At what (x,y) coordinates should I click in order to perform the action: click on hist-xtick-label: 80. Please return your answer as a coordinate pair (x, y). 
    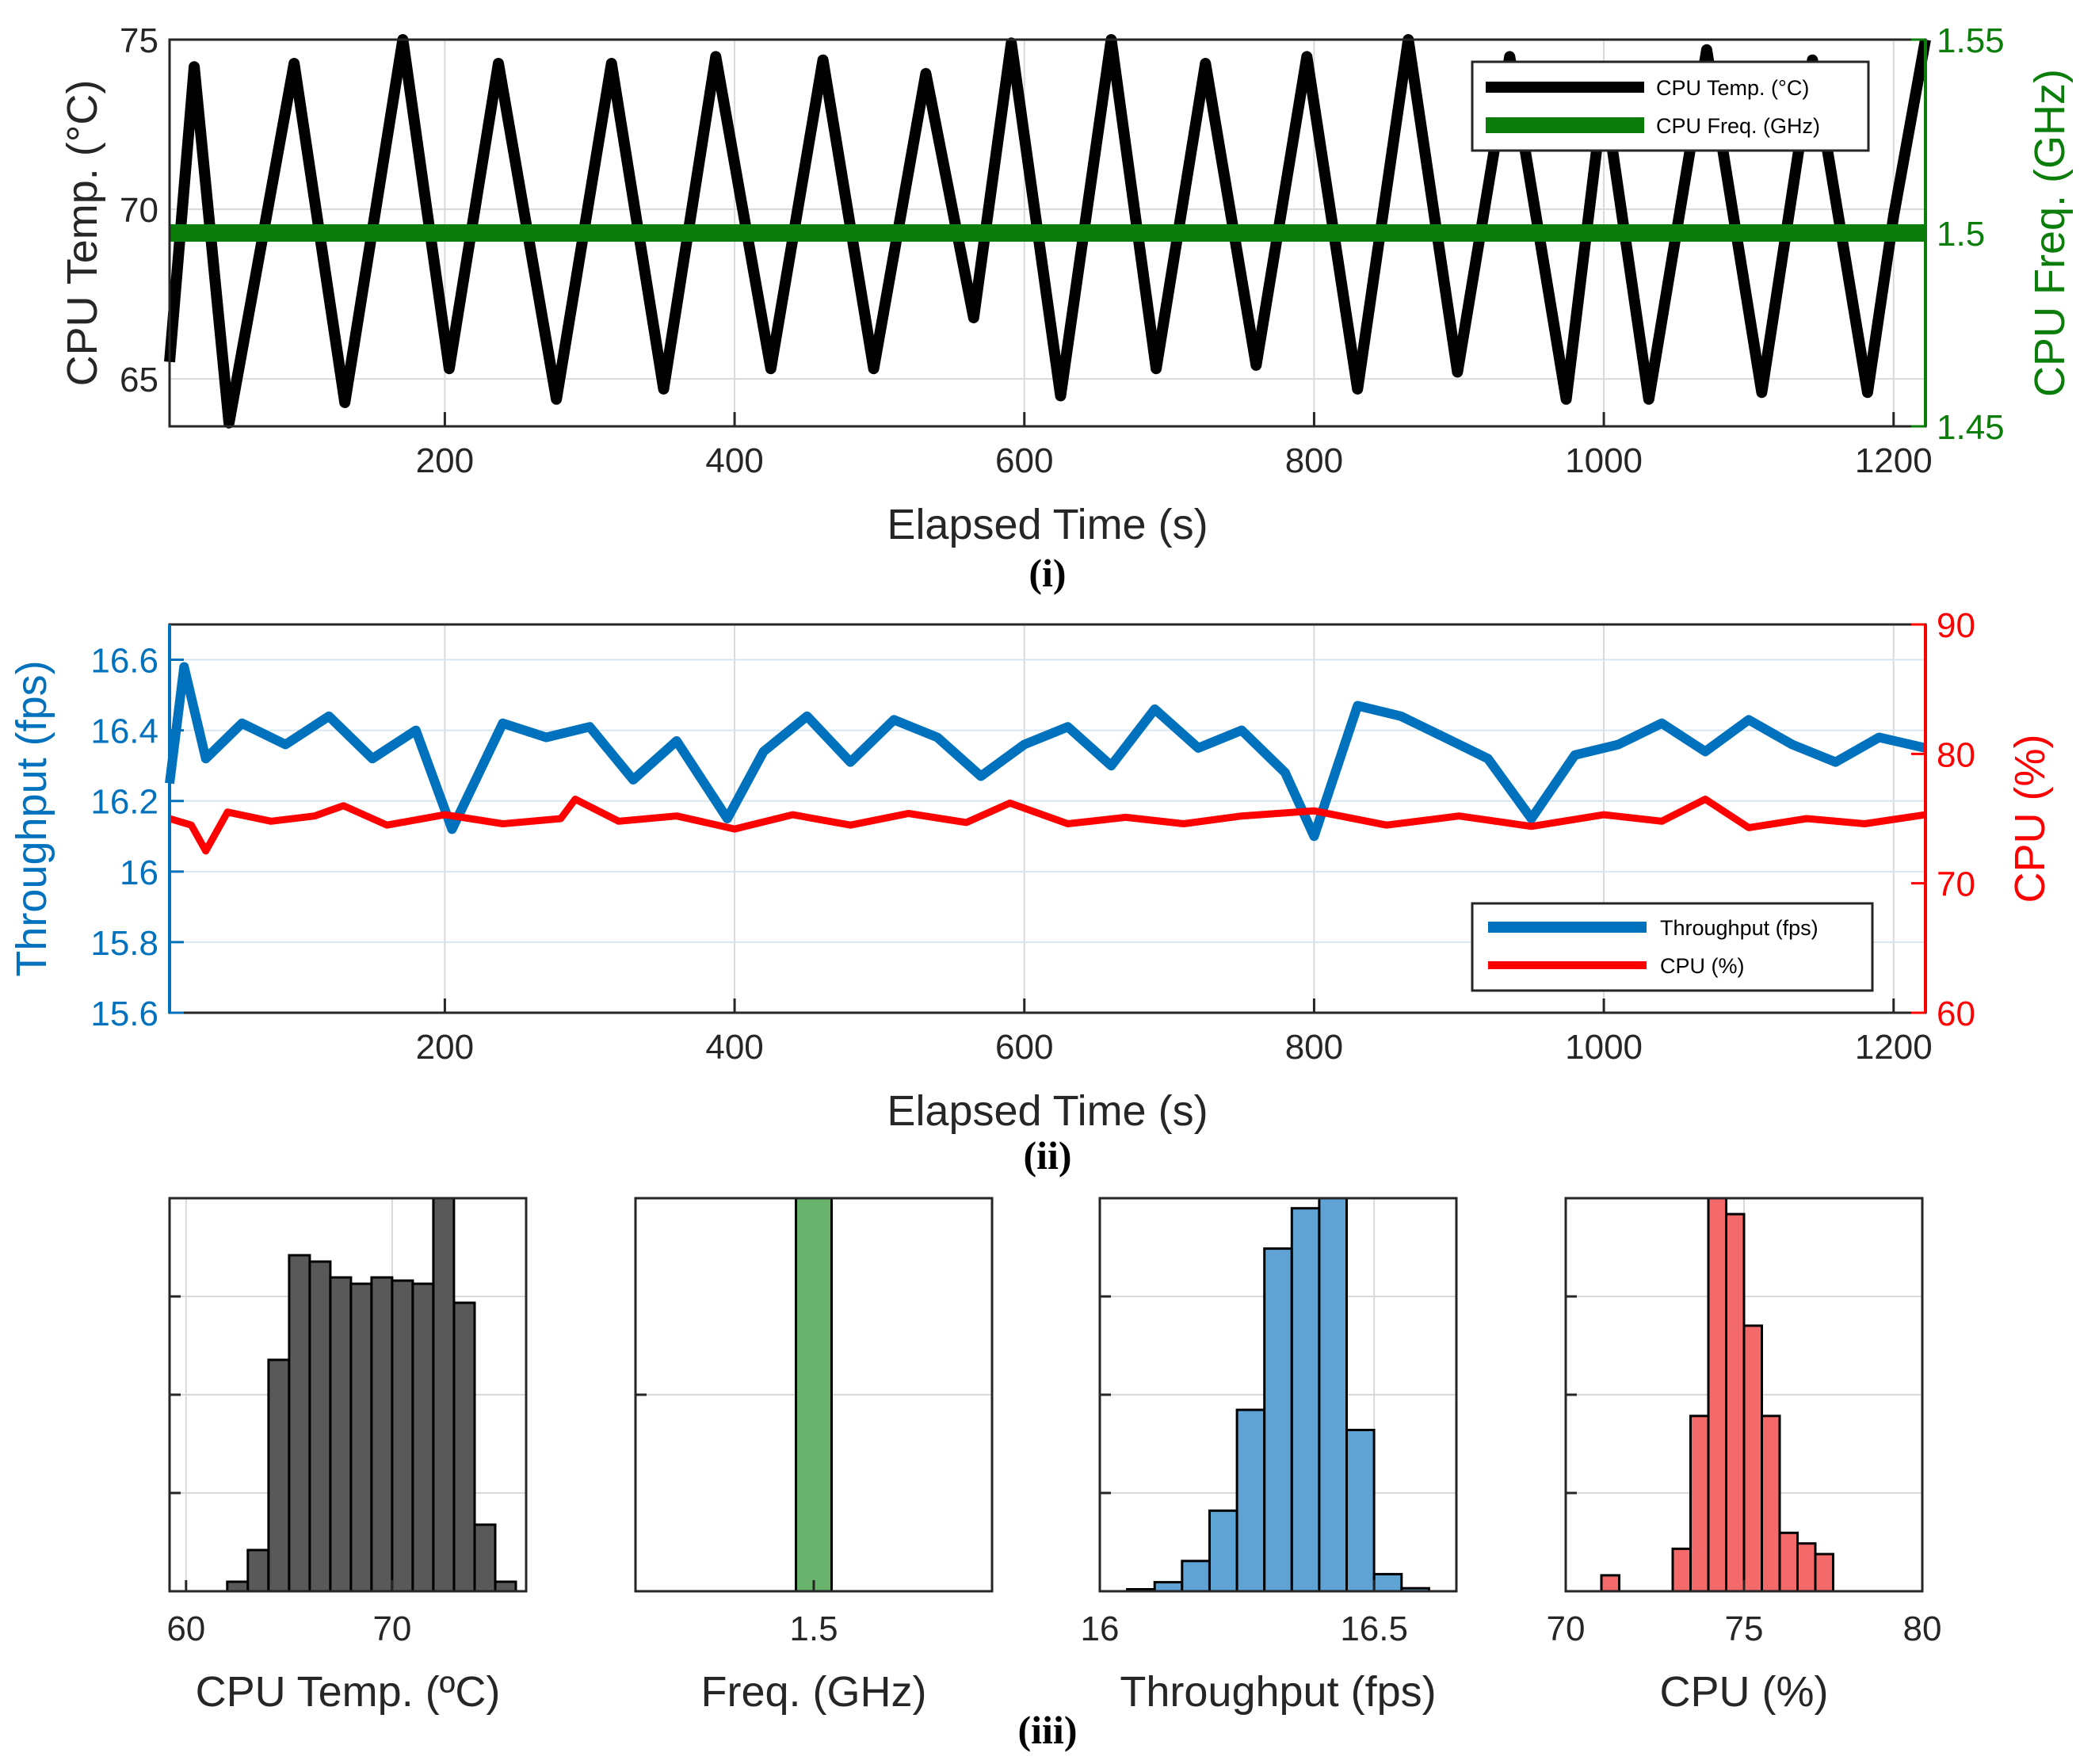
    Looking at the image, I should click on (1922, 1628).